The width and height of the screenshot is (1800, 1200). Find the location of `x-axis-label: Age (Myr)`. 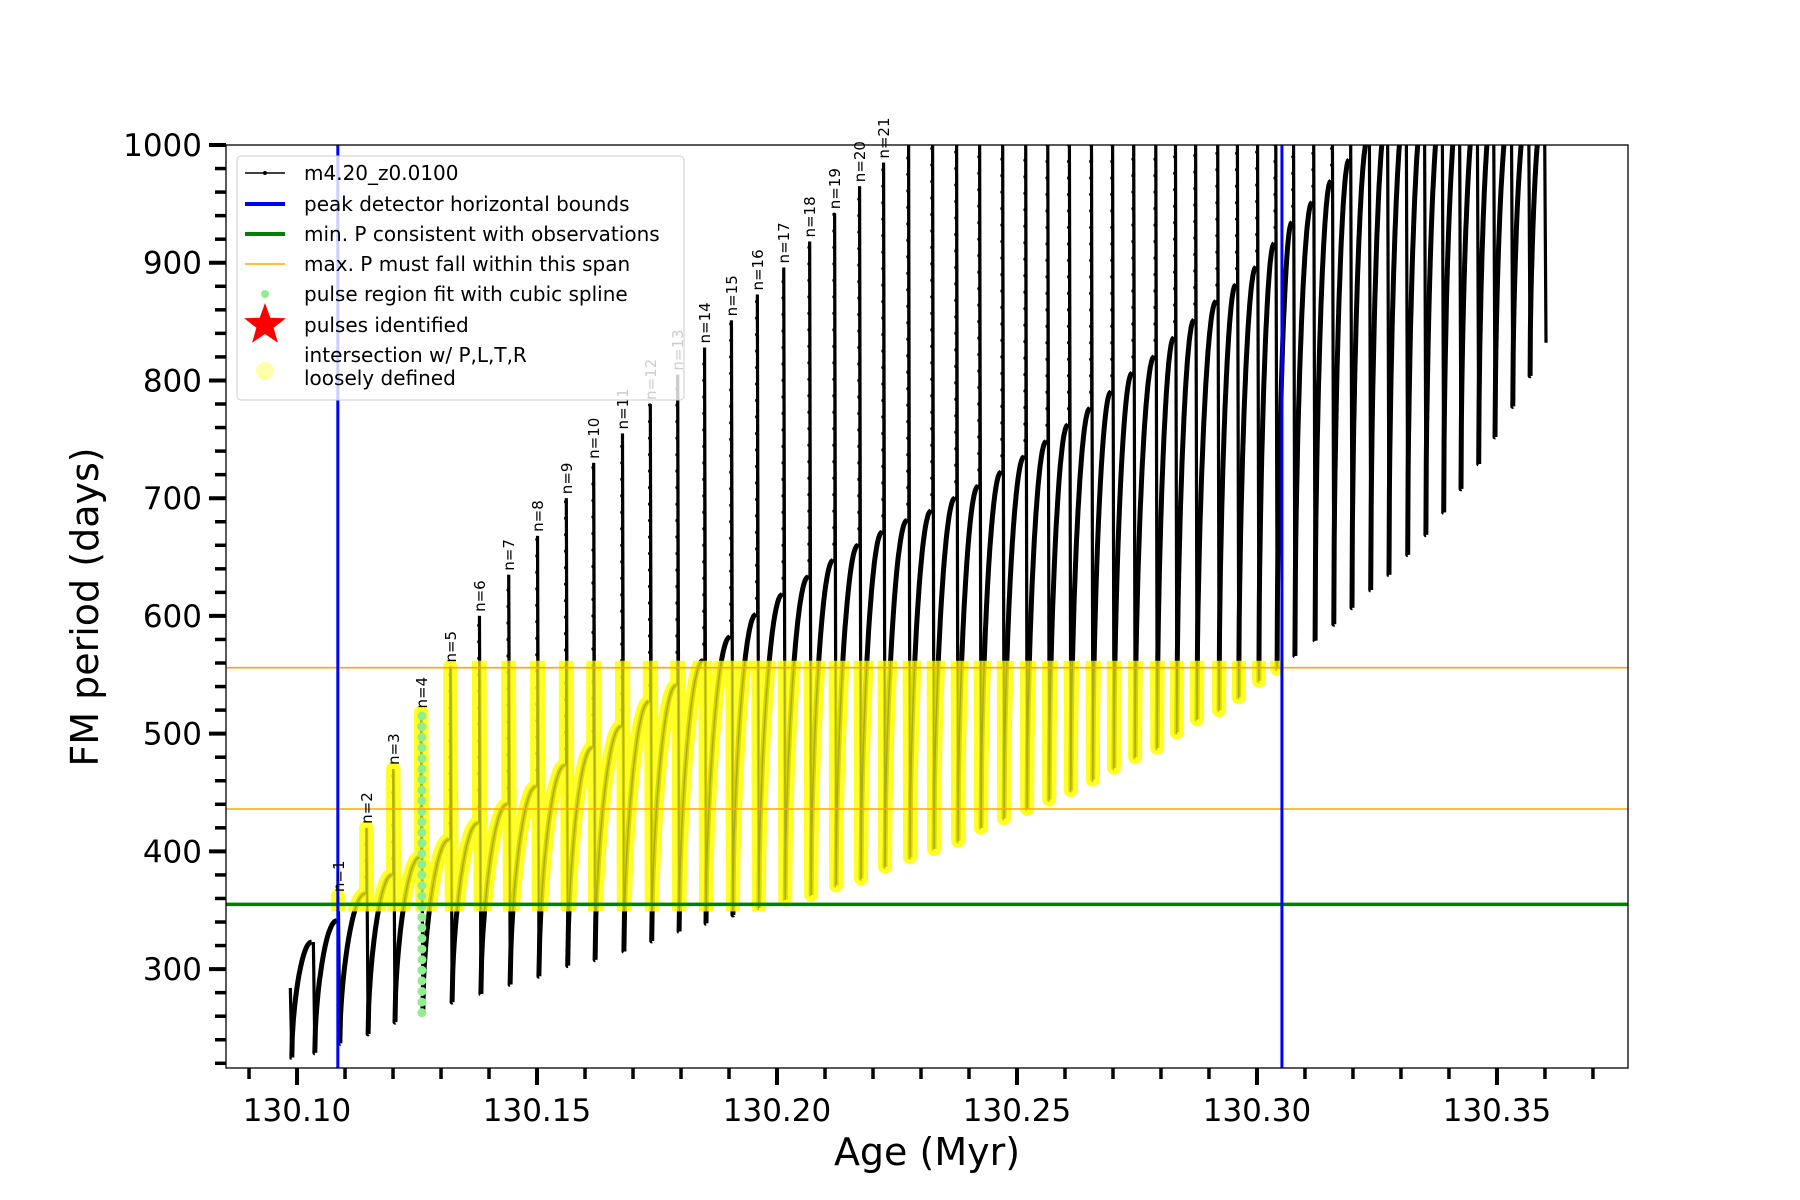

x-axis-label: Age (Myr) is located at coordinates (927, 1152).